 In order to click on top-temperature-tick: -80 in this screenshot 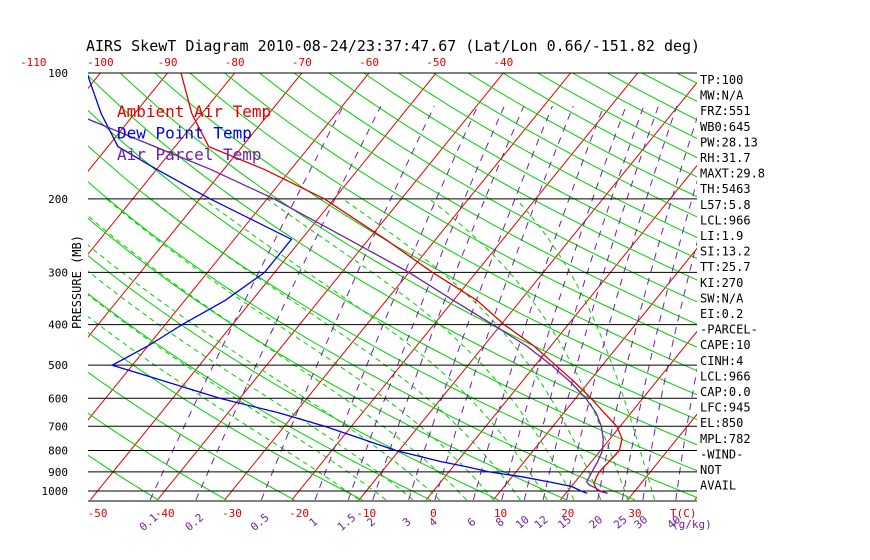, I will do `click(235, 62)`.